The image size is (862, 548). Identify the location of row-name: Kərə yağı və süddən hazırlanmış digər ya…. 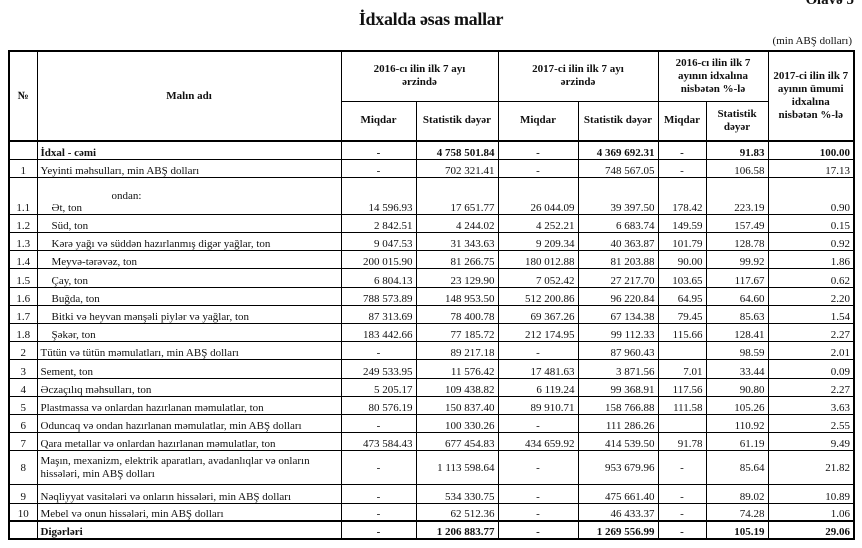
(189, 242).